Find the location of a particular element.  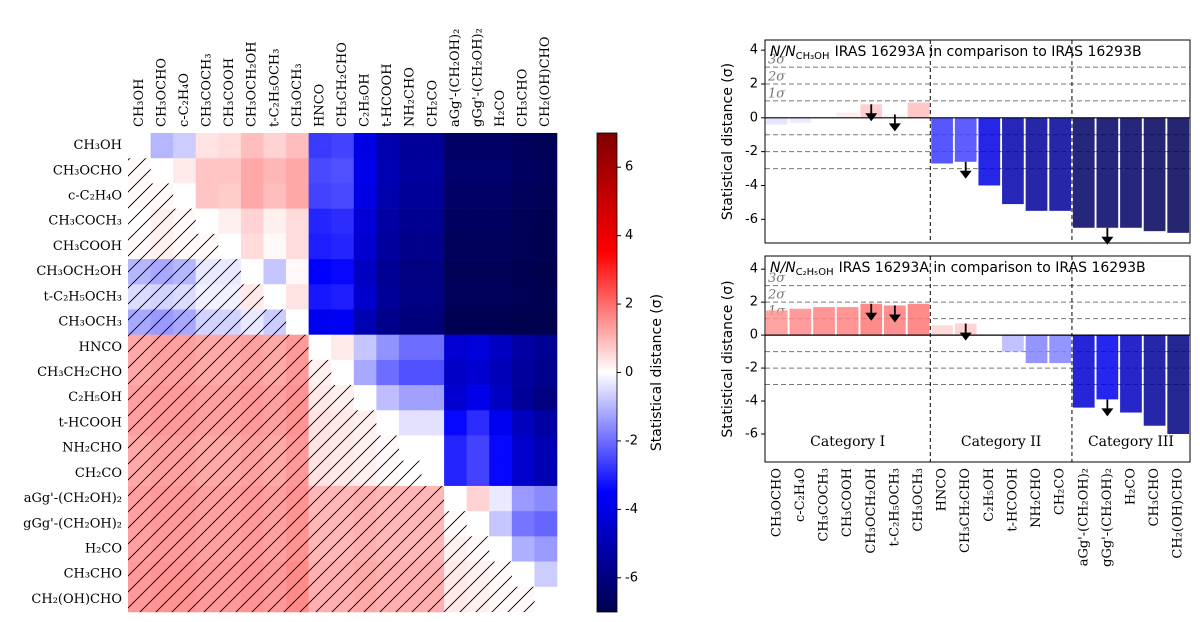

column-label: C₂H₅OH is located at coordinates (365, 100).